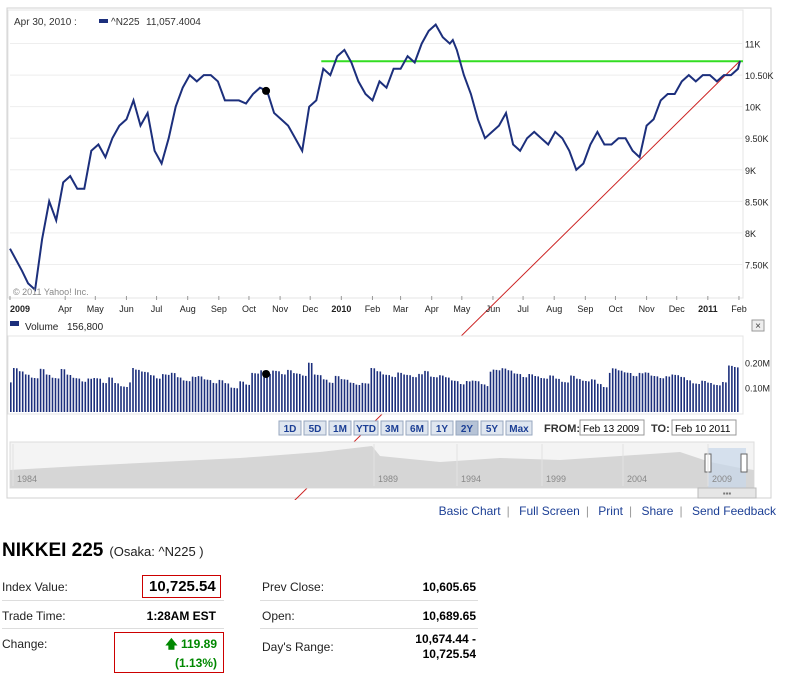  I want to click on range-button-3m: 3M, so click(392, 428).